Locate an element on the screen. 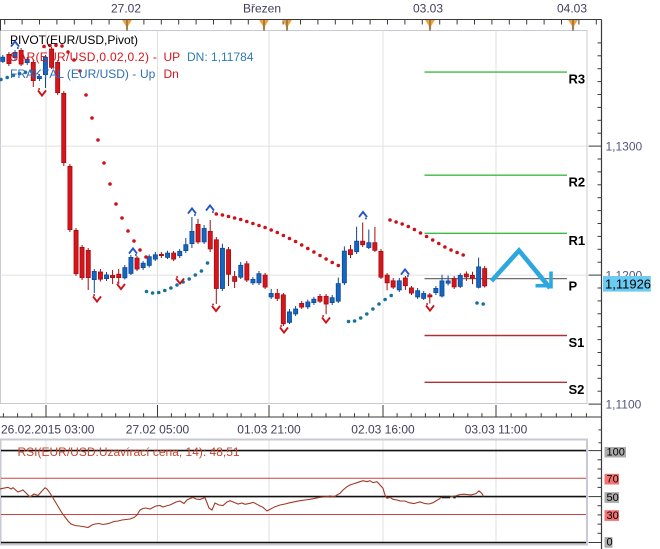  svg-text: 1,1100 is located at coordinates (624, 405).